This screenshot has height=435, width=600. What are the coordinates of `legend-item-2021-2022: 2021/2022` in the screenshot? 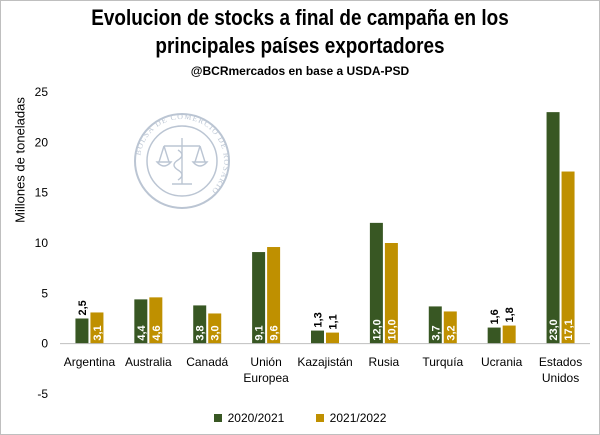 It's located at (351, 418).